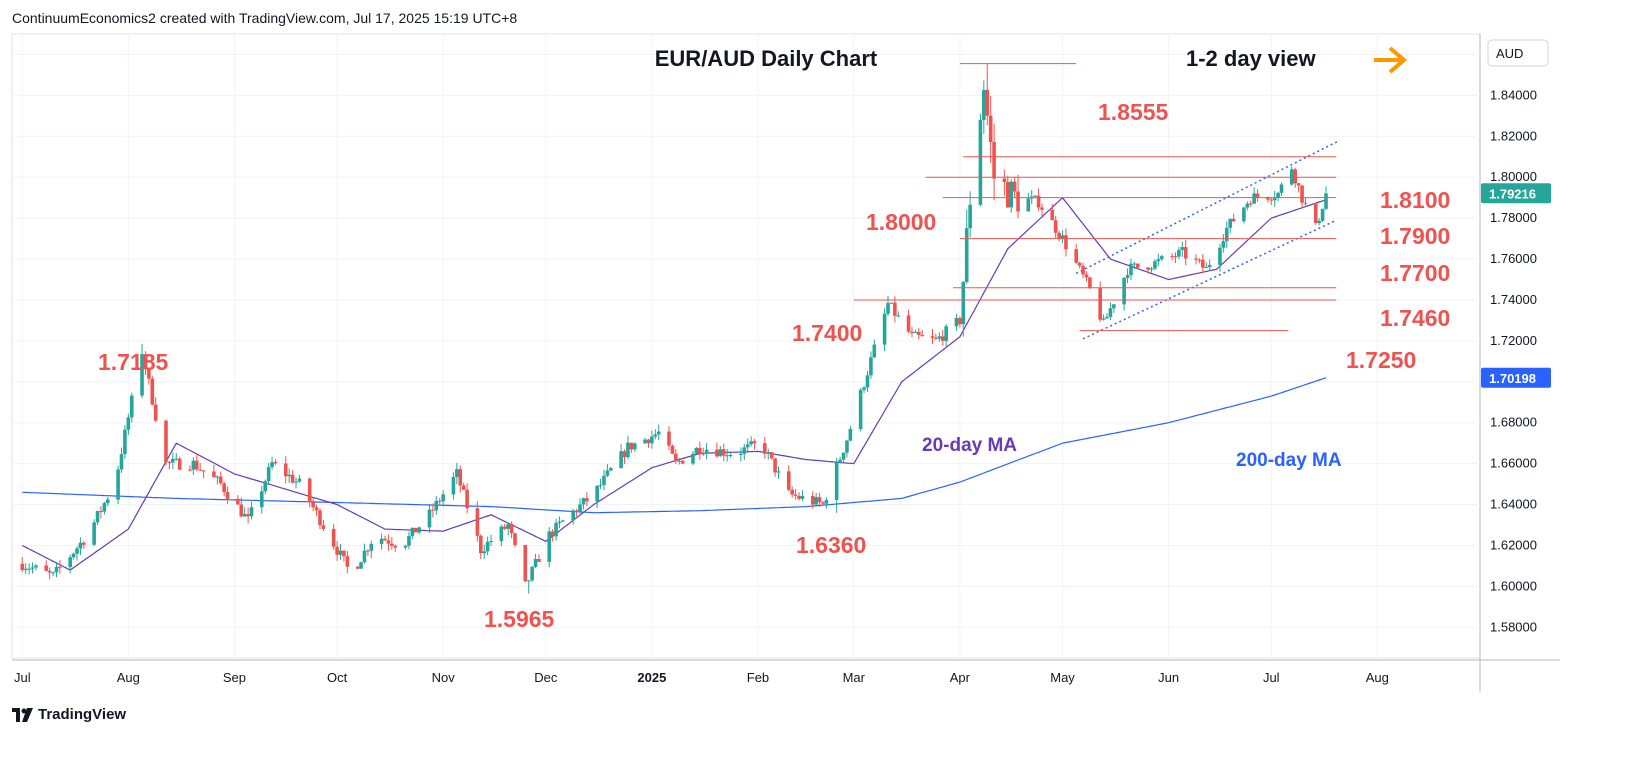 The width and height of the screenshot is (1634, 767). What do you see at coordinates (1513, 299) in the screenshot?
I see `y-tick-label: 1.74000` at bounding box center [1513, 299].